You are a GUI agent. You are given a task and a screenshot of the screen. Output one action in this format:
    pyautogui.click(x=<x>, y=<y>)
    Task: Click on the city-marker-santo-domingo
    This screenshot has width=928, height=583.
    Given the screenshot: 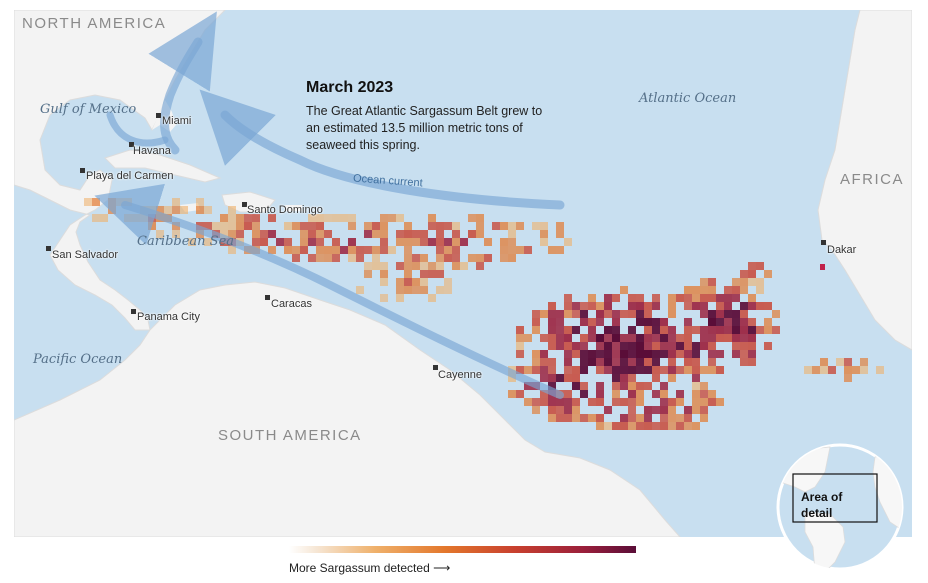 What is the action you would take?
    pyautogui.click(x=244, y=204)
    